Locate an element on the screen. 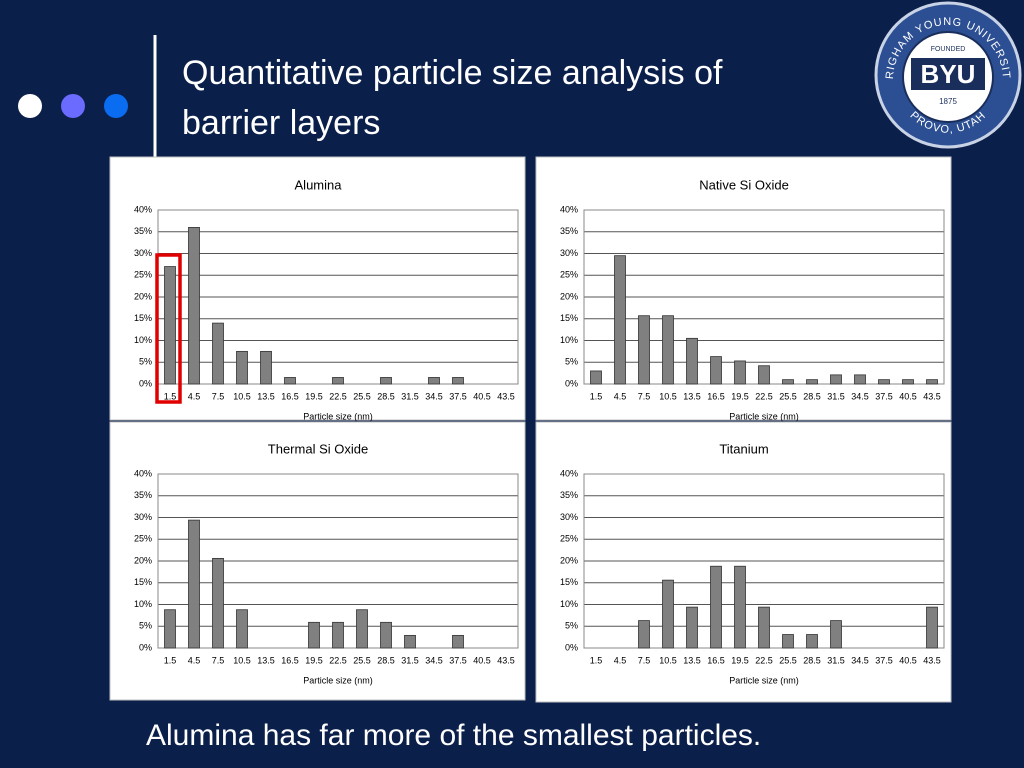 This screenshot has width=1024, height=768. logo-year: 1875 is located at coordinates (948, 101).